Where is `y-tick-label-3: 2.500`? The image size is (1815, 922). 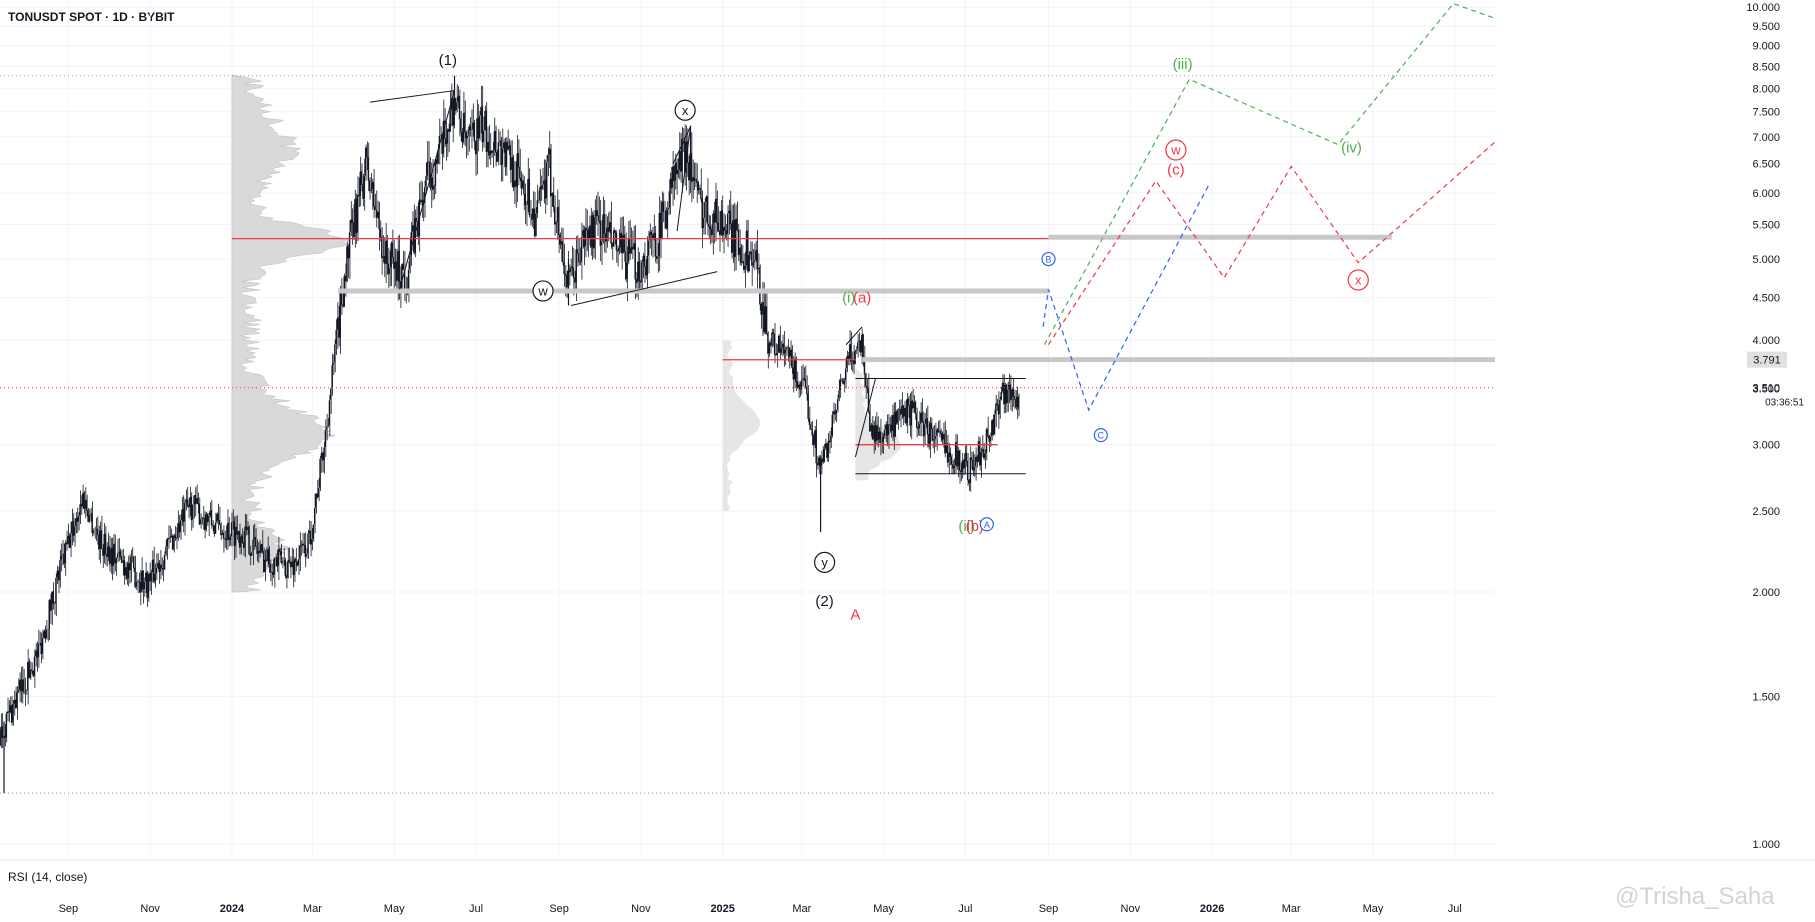 y-tick-label-3: 2.500 is located at coordinates (1766, 512).